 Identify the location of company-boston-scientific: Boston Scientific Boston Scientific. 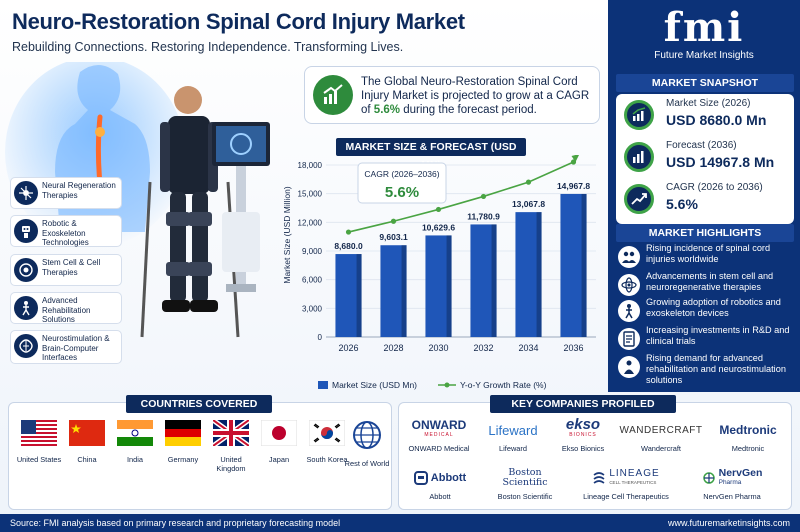
(525, 484).